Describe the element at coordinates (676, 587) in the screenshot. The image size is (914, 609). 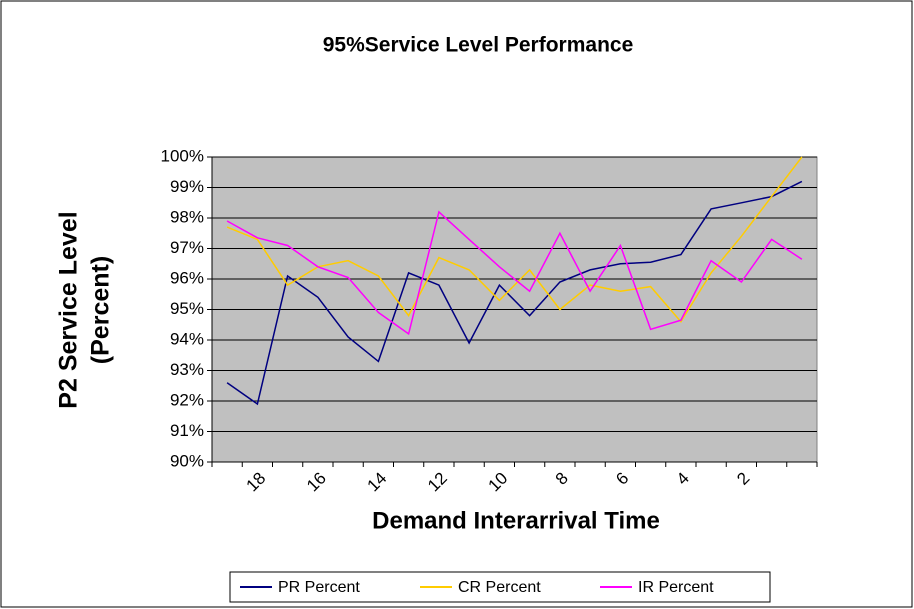
I see `legend-label: IR Percent` at that location.